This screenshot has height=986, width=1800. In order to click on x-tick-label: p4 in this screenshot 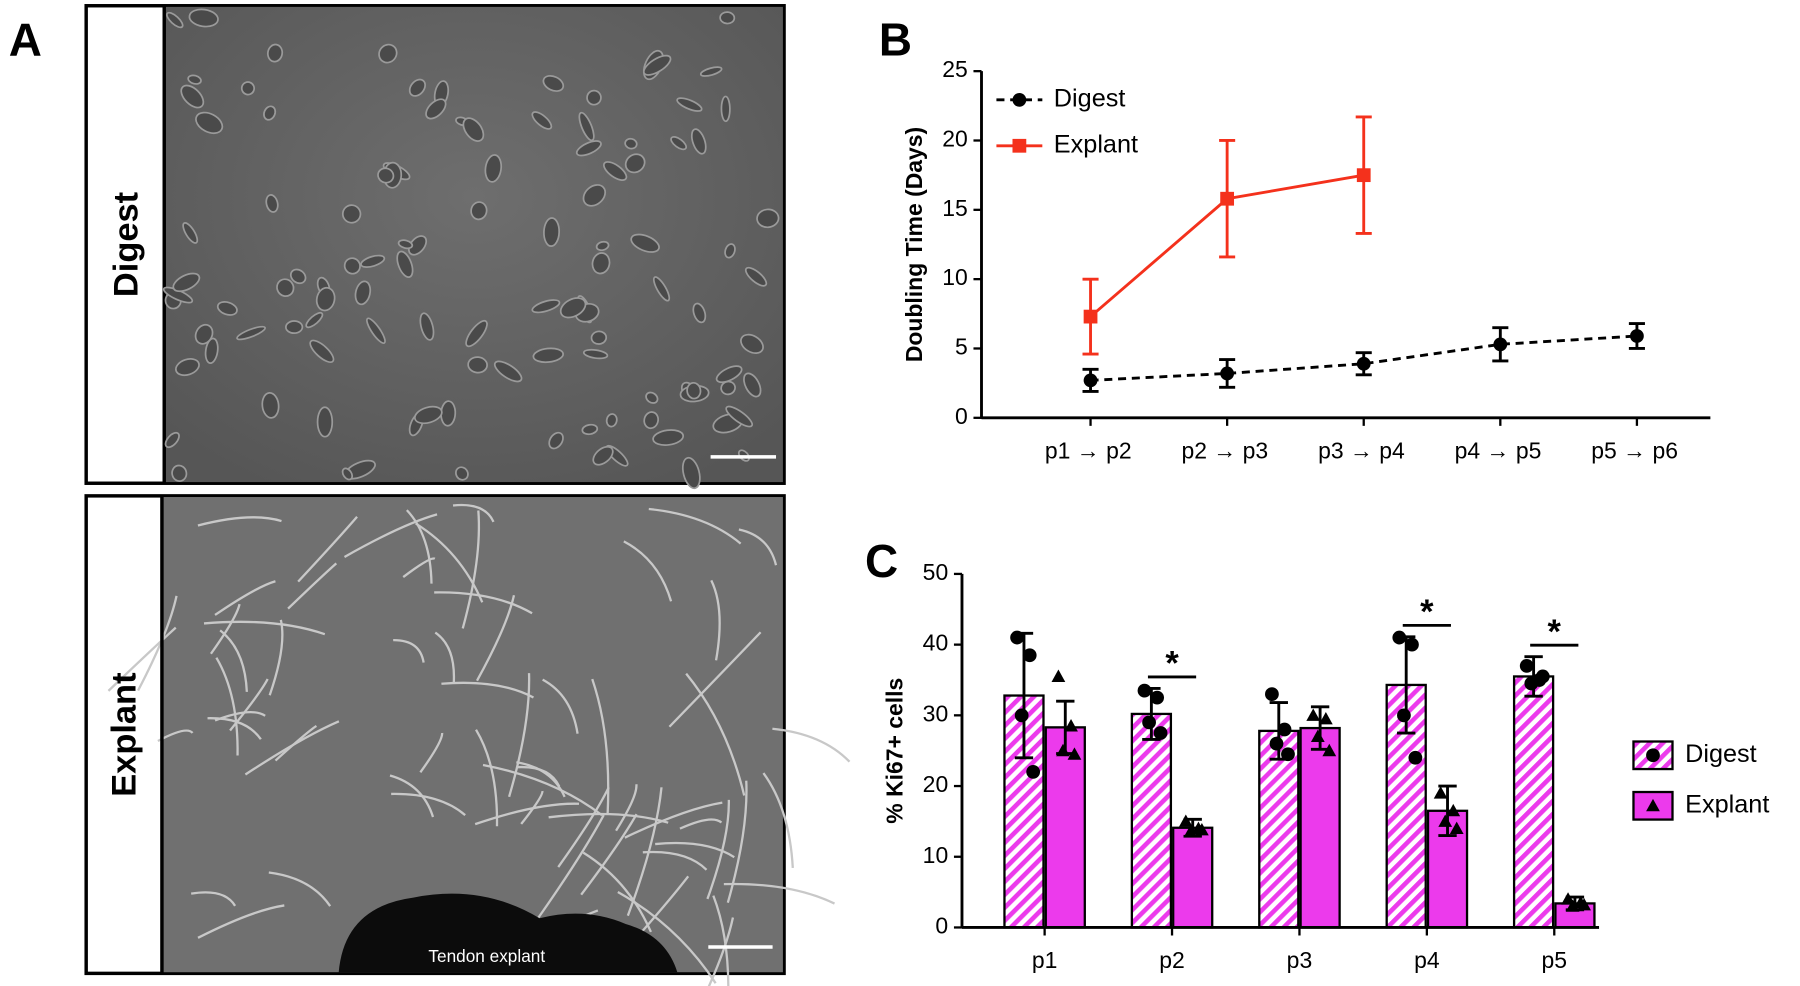, I will do `click(1427, 960)`.